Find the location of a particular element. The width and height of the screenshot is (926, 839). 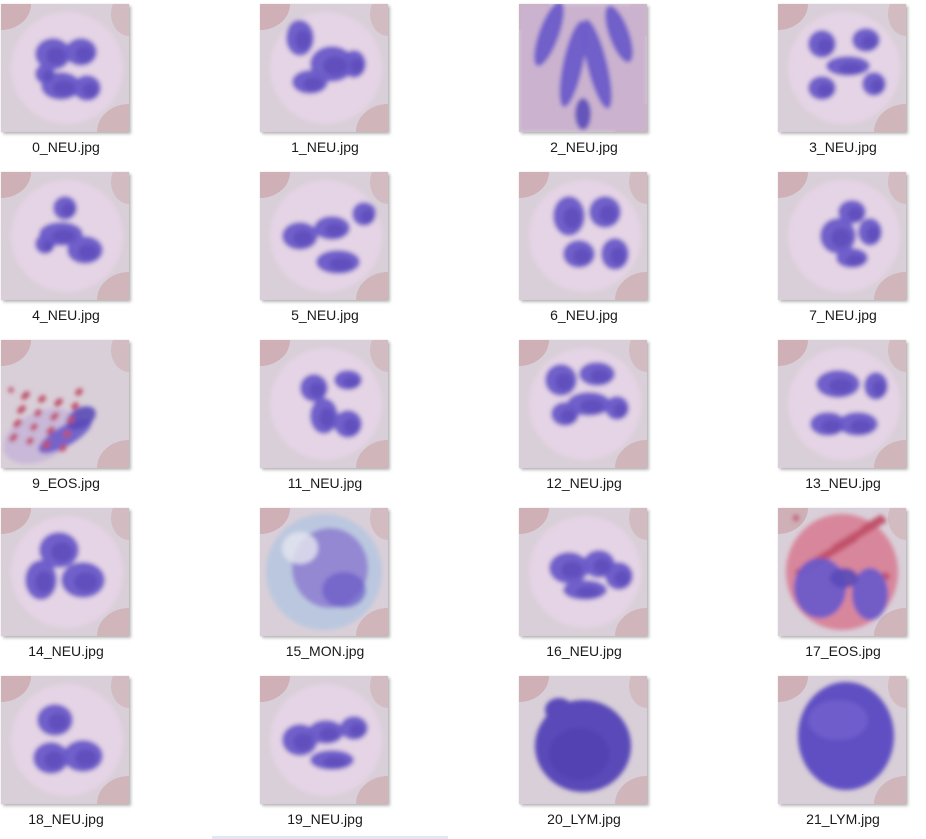

file-name-label: 6_NEU.jpg is located at coordinates (584, 315).